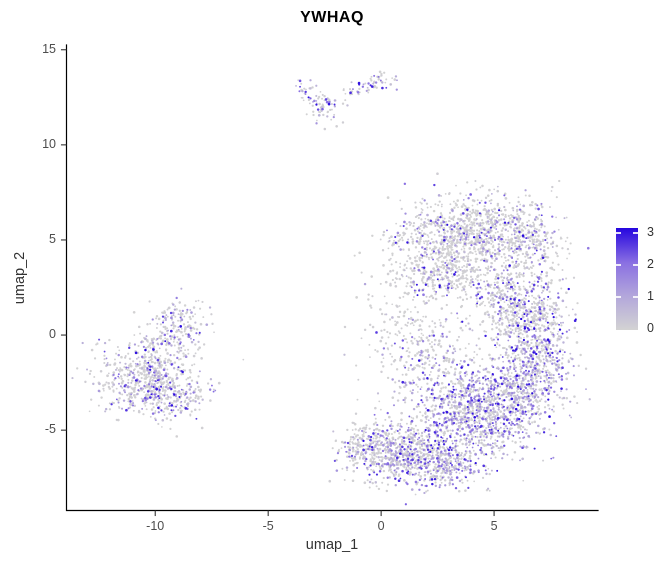  I want to click on legend-tick-label: 0, so click(650, 328).